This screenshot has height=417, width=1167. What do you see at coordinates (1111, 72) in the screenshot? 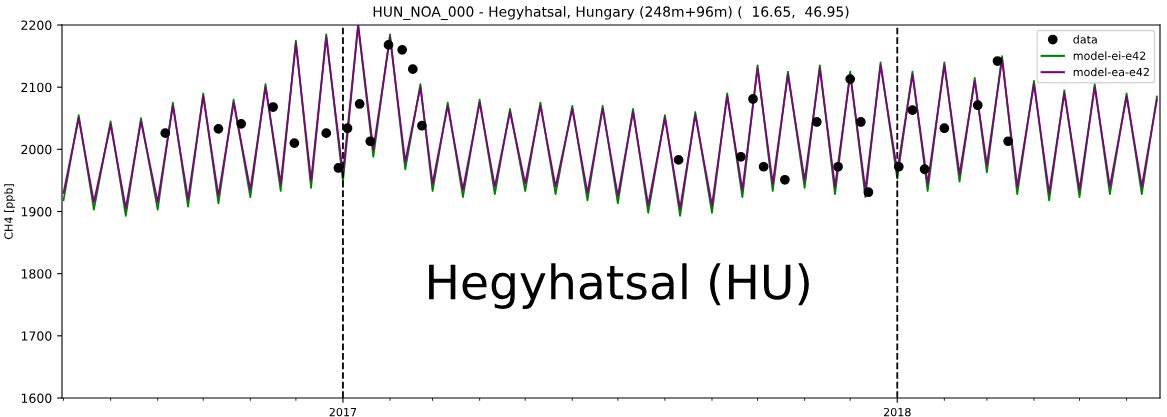
I see `legend-label: model-ea-e42` at bounding box center [1111, 72].